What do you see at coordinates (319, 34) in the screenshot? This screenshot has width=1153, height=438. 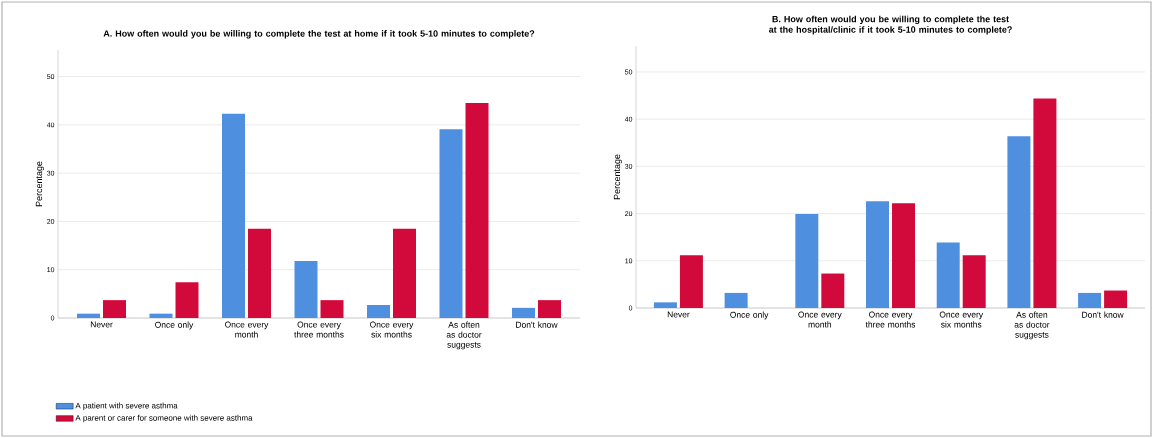 I see `chart-title: A. How often would you be willing to complete the test at home if it took 5-10 minutes to complete?` at bounding box center [319, 34].